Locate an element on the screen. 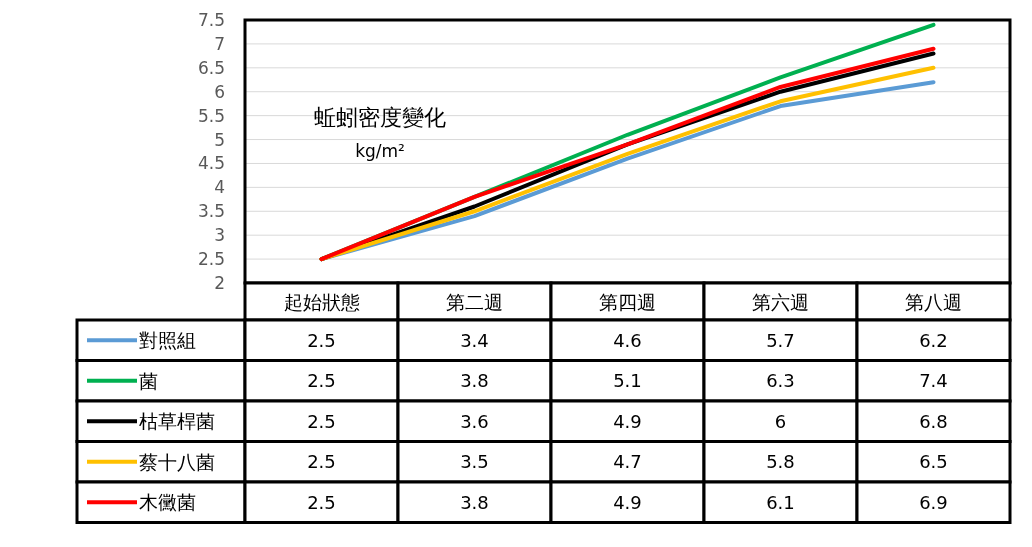  data-label: 4.7 is located at coordinates (627, 462).